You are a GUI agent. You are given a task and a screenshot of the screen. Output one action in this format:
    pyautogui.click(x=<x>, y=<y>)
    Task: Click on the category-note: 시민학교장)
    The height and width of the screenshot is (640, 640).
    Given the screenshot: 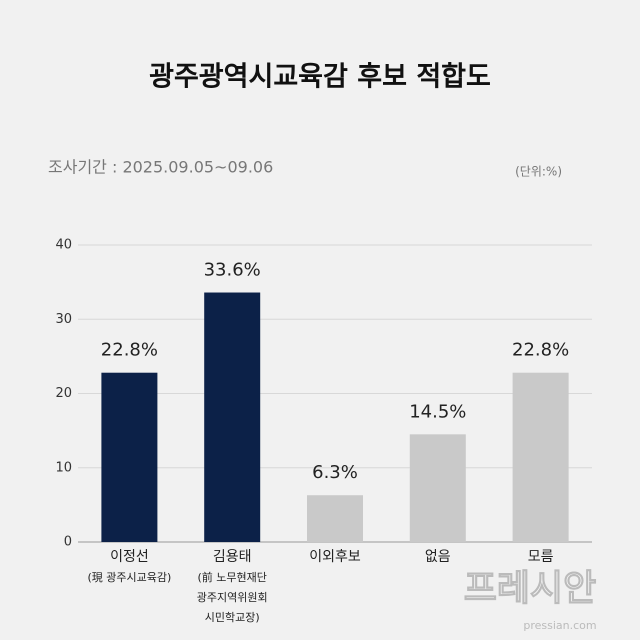 What is the action you would take?
    pyautogui.click(x=232, y=617)
    